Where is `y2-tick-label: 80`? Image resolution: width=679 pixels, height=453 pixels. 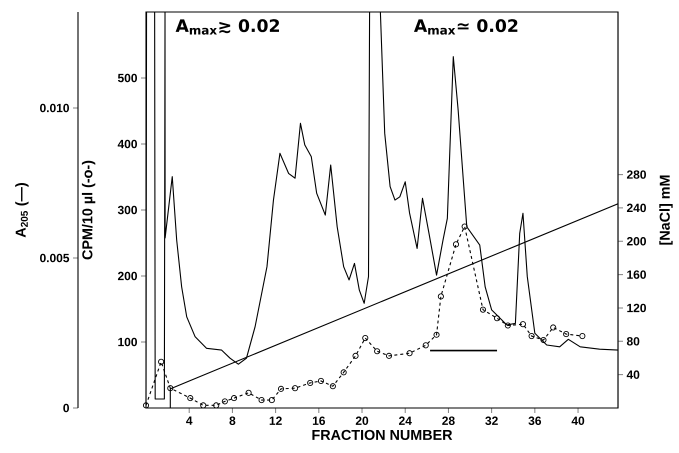
y2-tick-label: 80 is located at coordinates (633, 341).